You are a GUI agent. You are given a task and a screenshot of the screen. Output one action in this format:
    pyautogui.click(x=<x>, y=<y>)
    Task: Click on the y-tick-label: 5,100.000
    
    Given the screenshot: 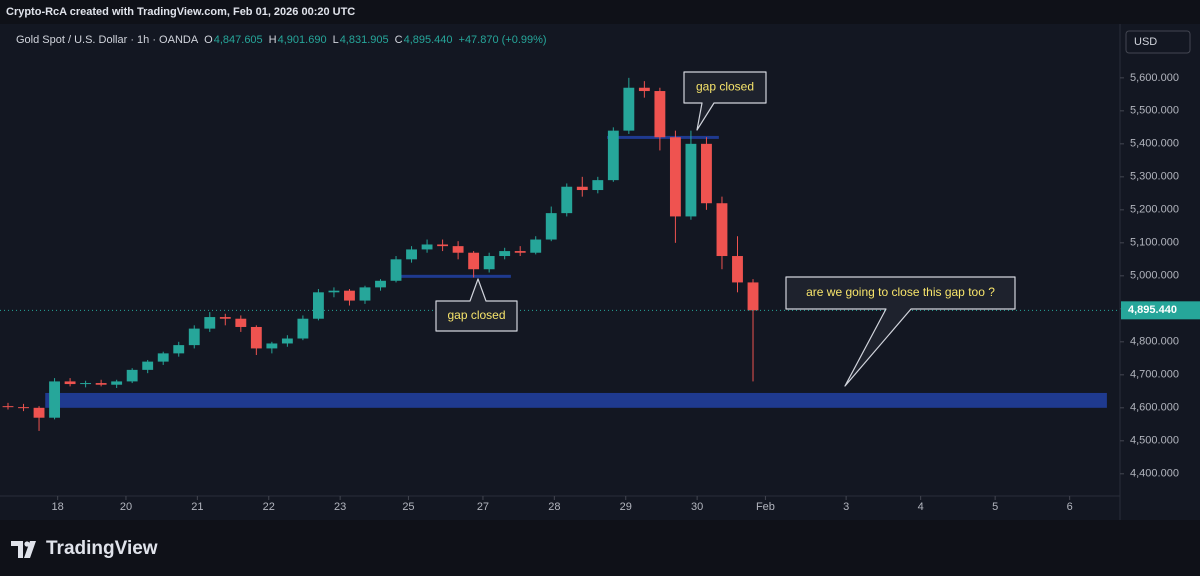 What is the action you would take?
    pyautogui.click(x=1154, y=243)
    